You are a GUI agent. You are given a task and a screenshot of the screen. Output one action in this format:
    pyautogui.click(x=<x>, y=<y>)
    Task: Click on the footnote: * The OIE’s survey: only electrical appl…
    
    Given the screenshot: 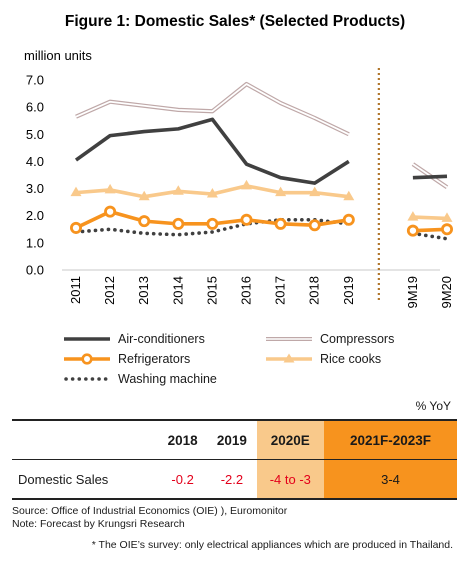 What is the action you would take?
    pyautogui.click(x=272, y=545)
    